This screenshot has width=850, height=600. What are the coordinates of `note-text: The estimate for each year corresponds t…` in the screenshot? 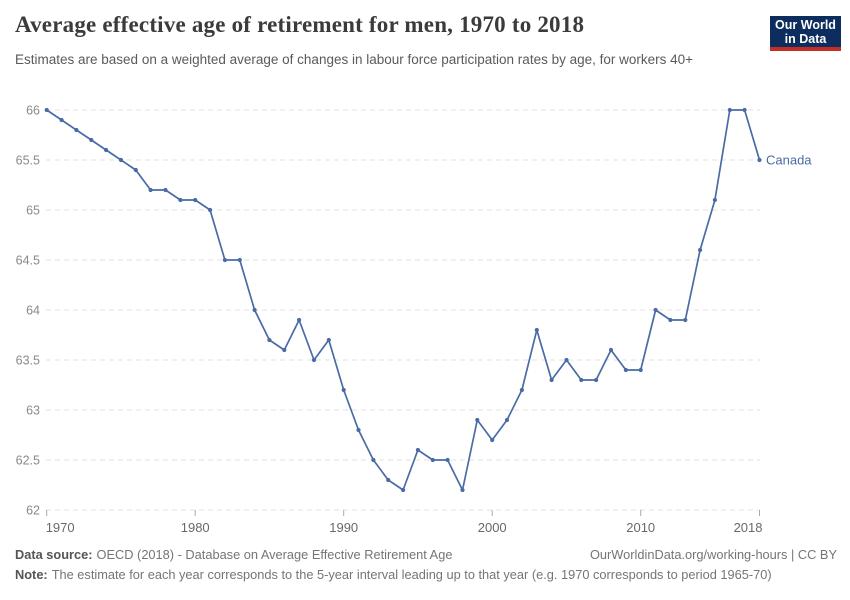 It's located at (411, 574).